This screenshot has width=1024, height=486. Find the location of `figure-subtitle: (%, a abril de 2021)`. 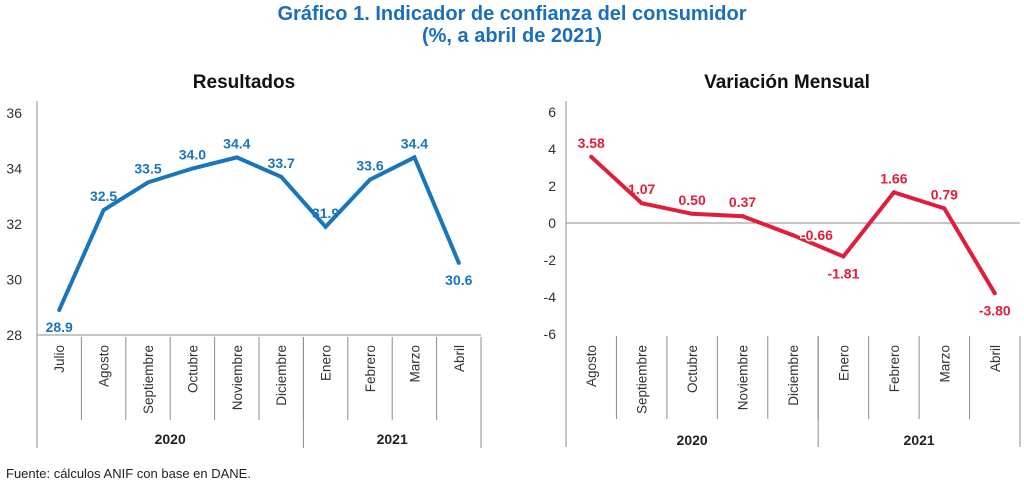

figure-subtitle: (%, a abril de 2021) is located at coordinates (512, 36).